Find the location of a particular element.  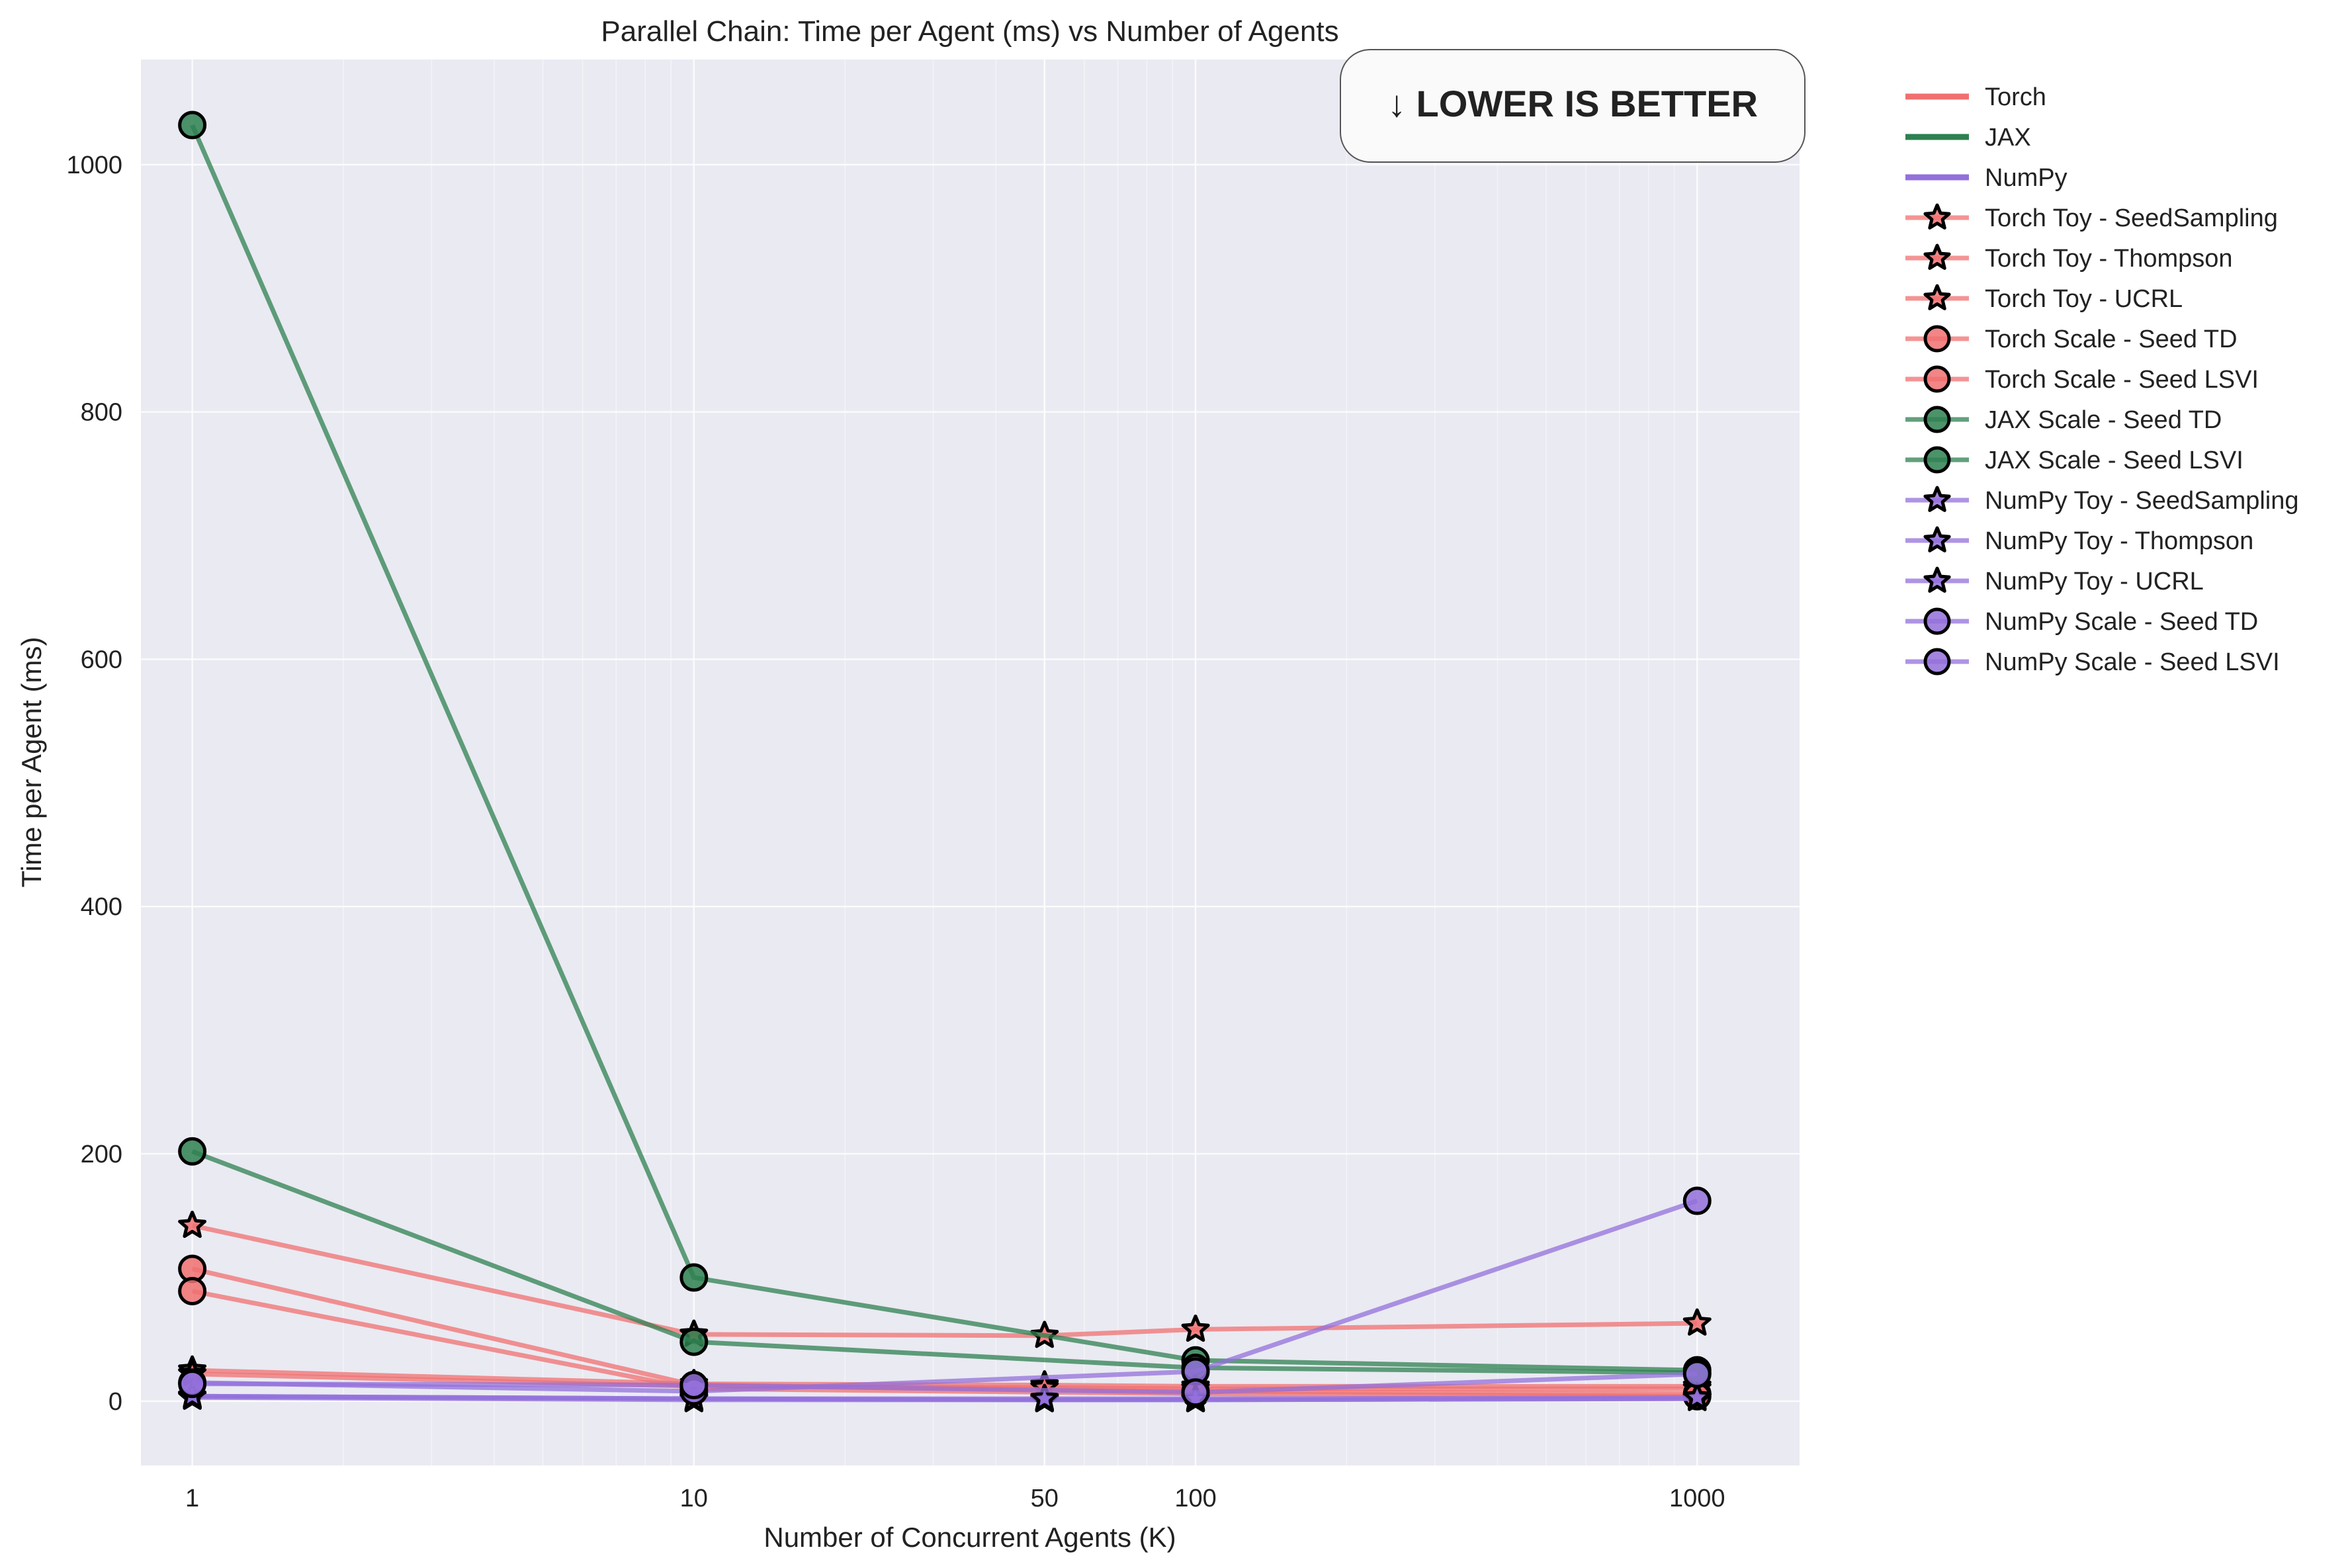

y-tick-label: 1000 is located at coordinates (94, 166).